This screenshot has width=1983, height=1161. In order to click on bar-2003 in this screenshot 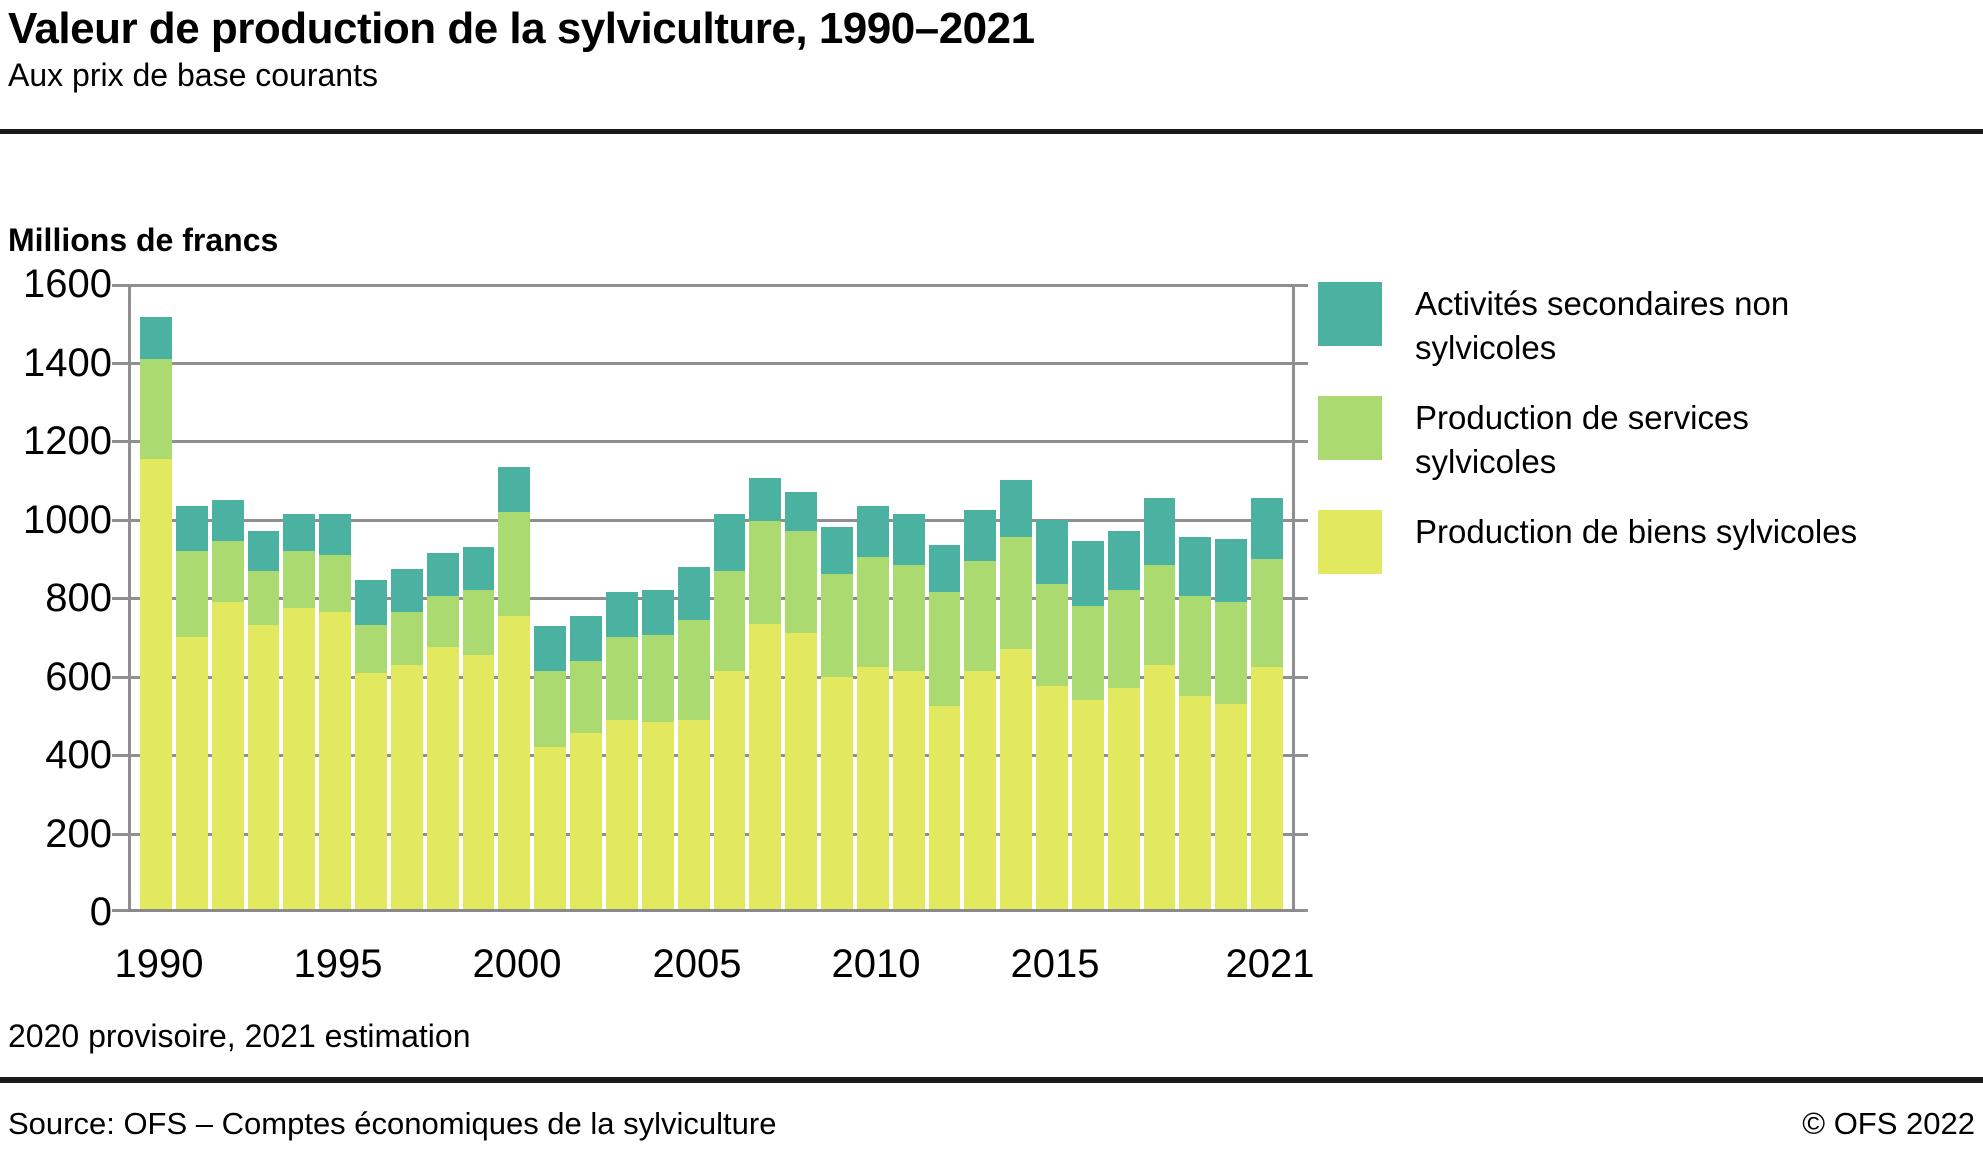, I will do `click(621, 598)`.